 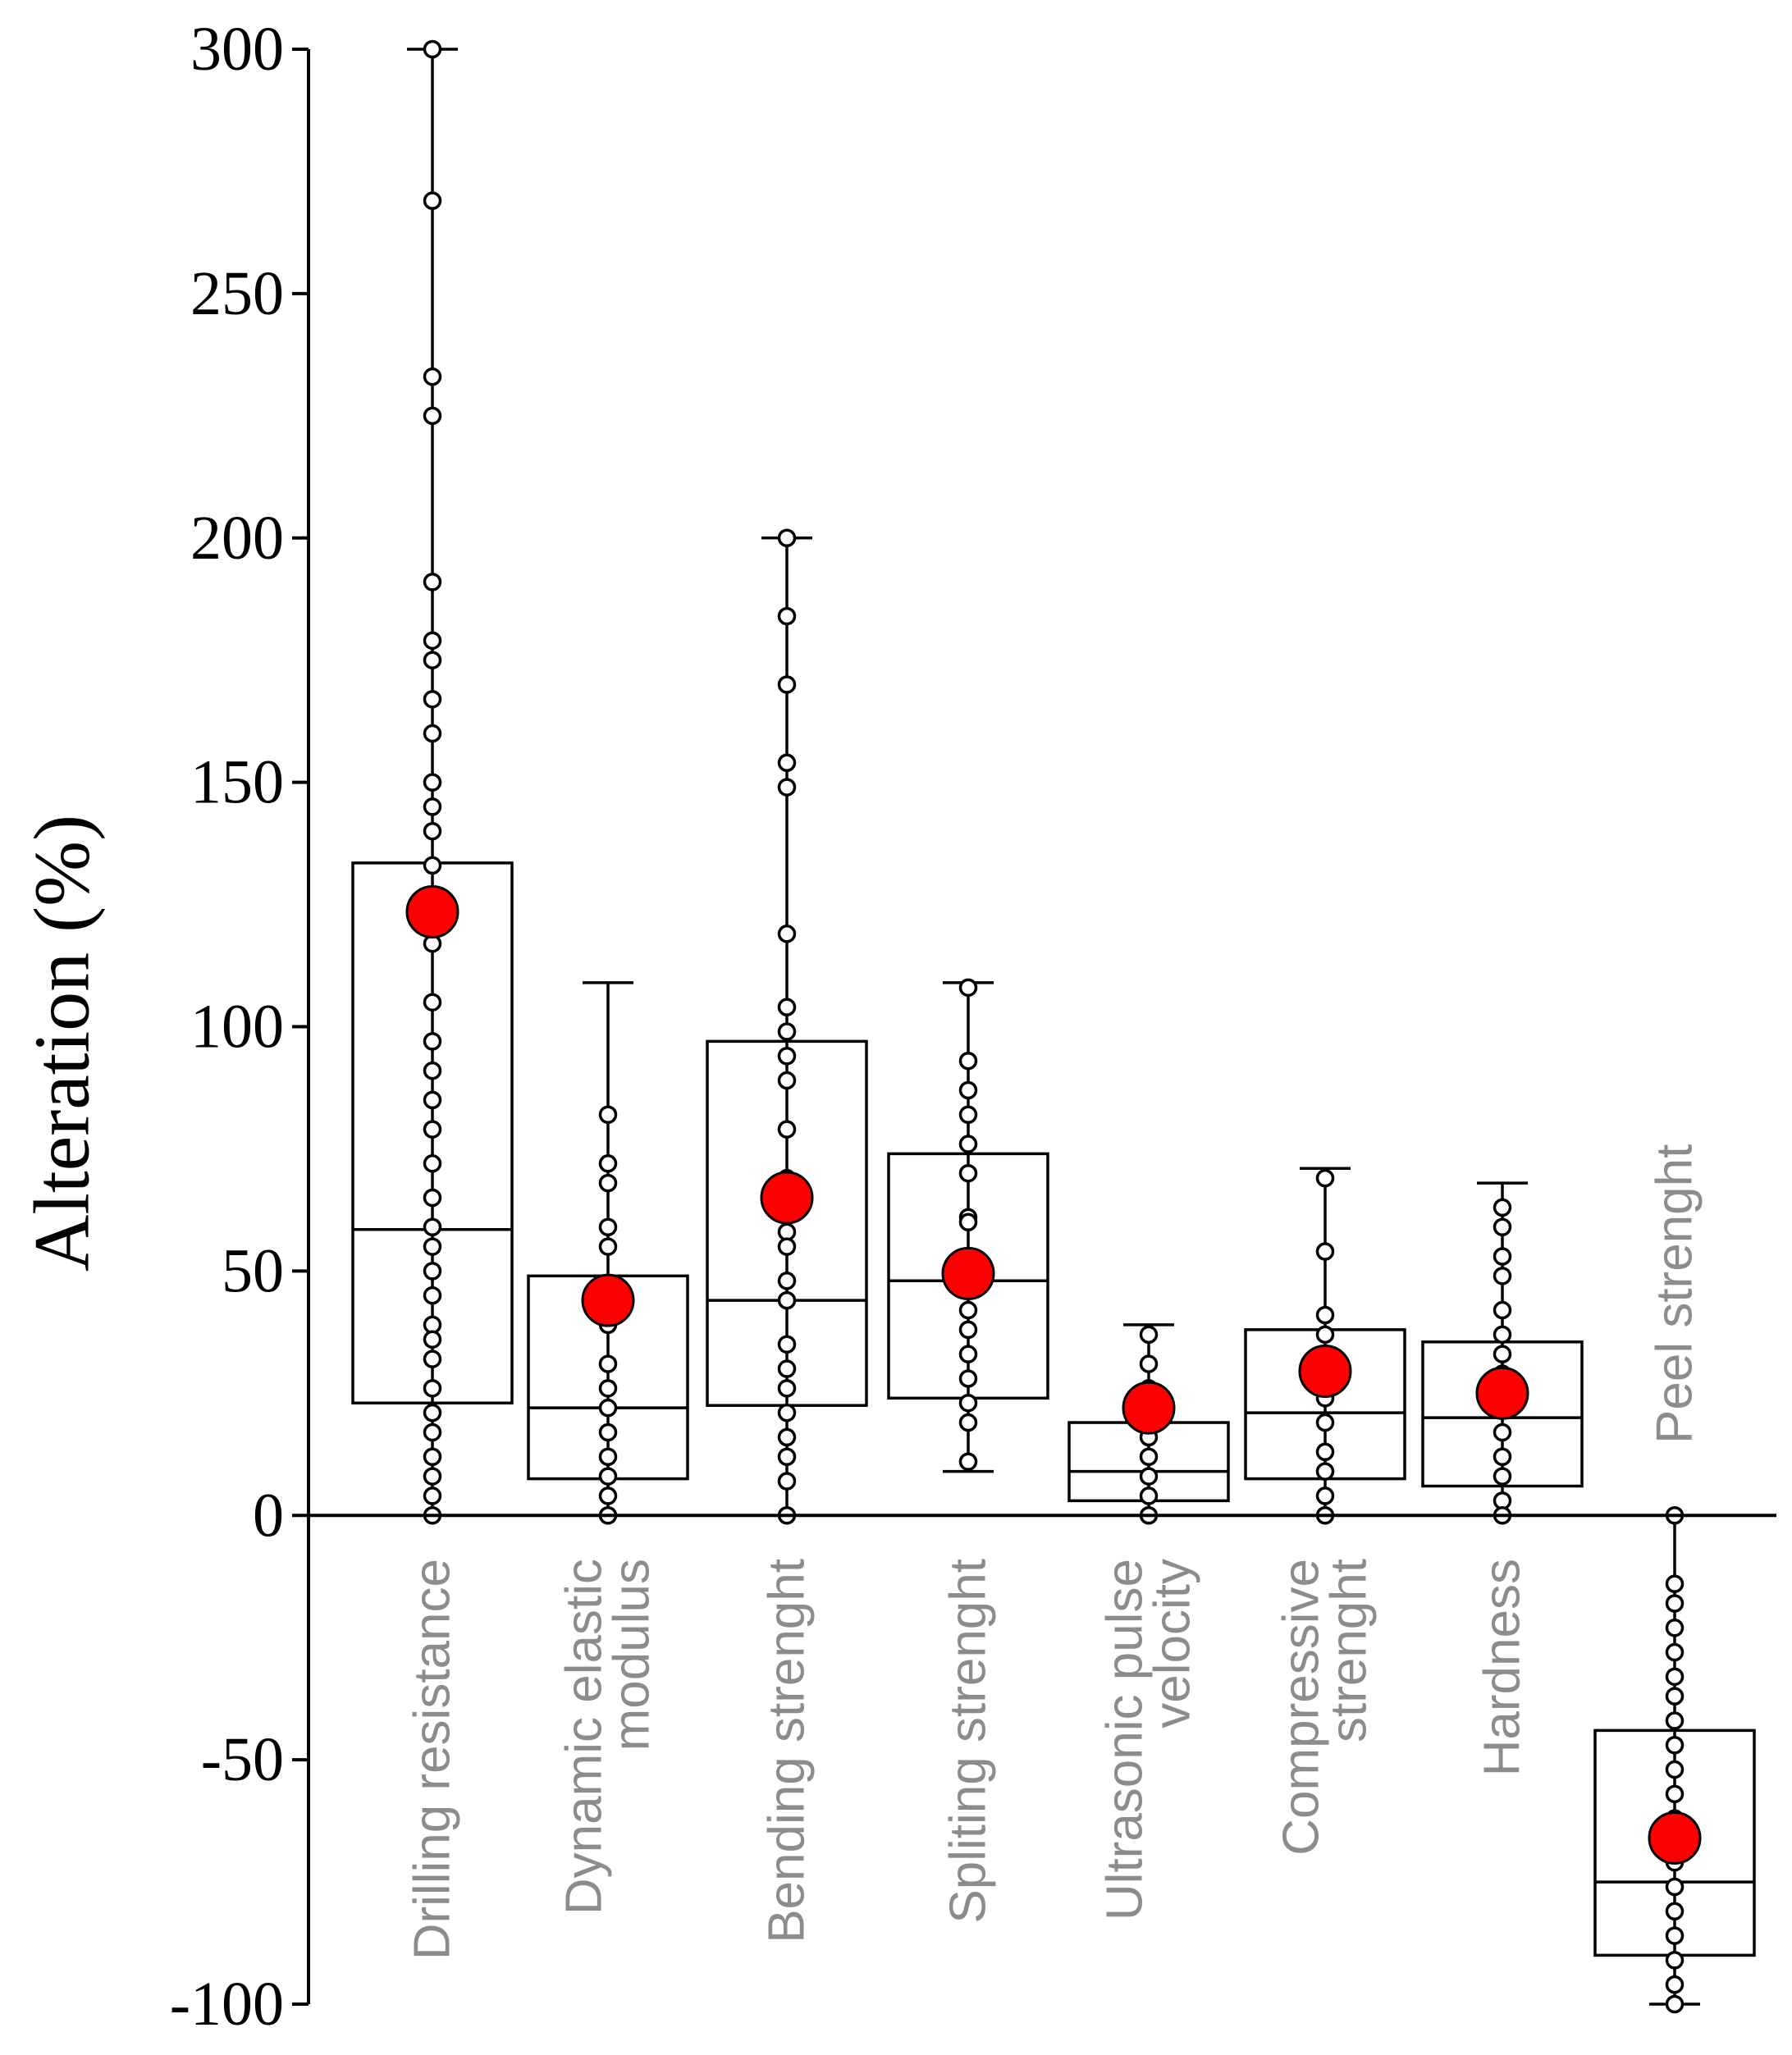 I want to click on category-label: Drilling resistance, so click(x=433, y=1759).